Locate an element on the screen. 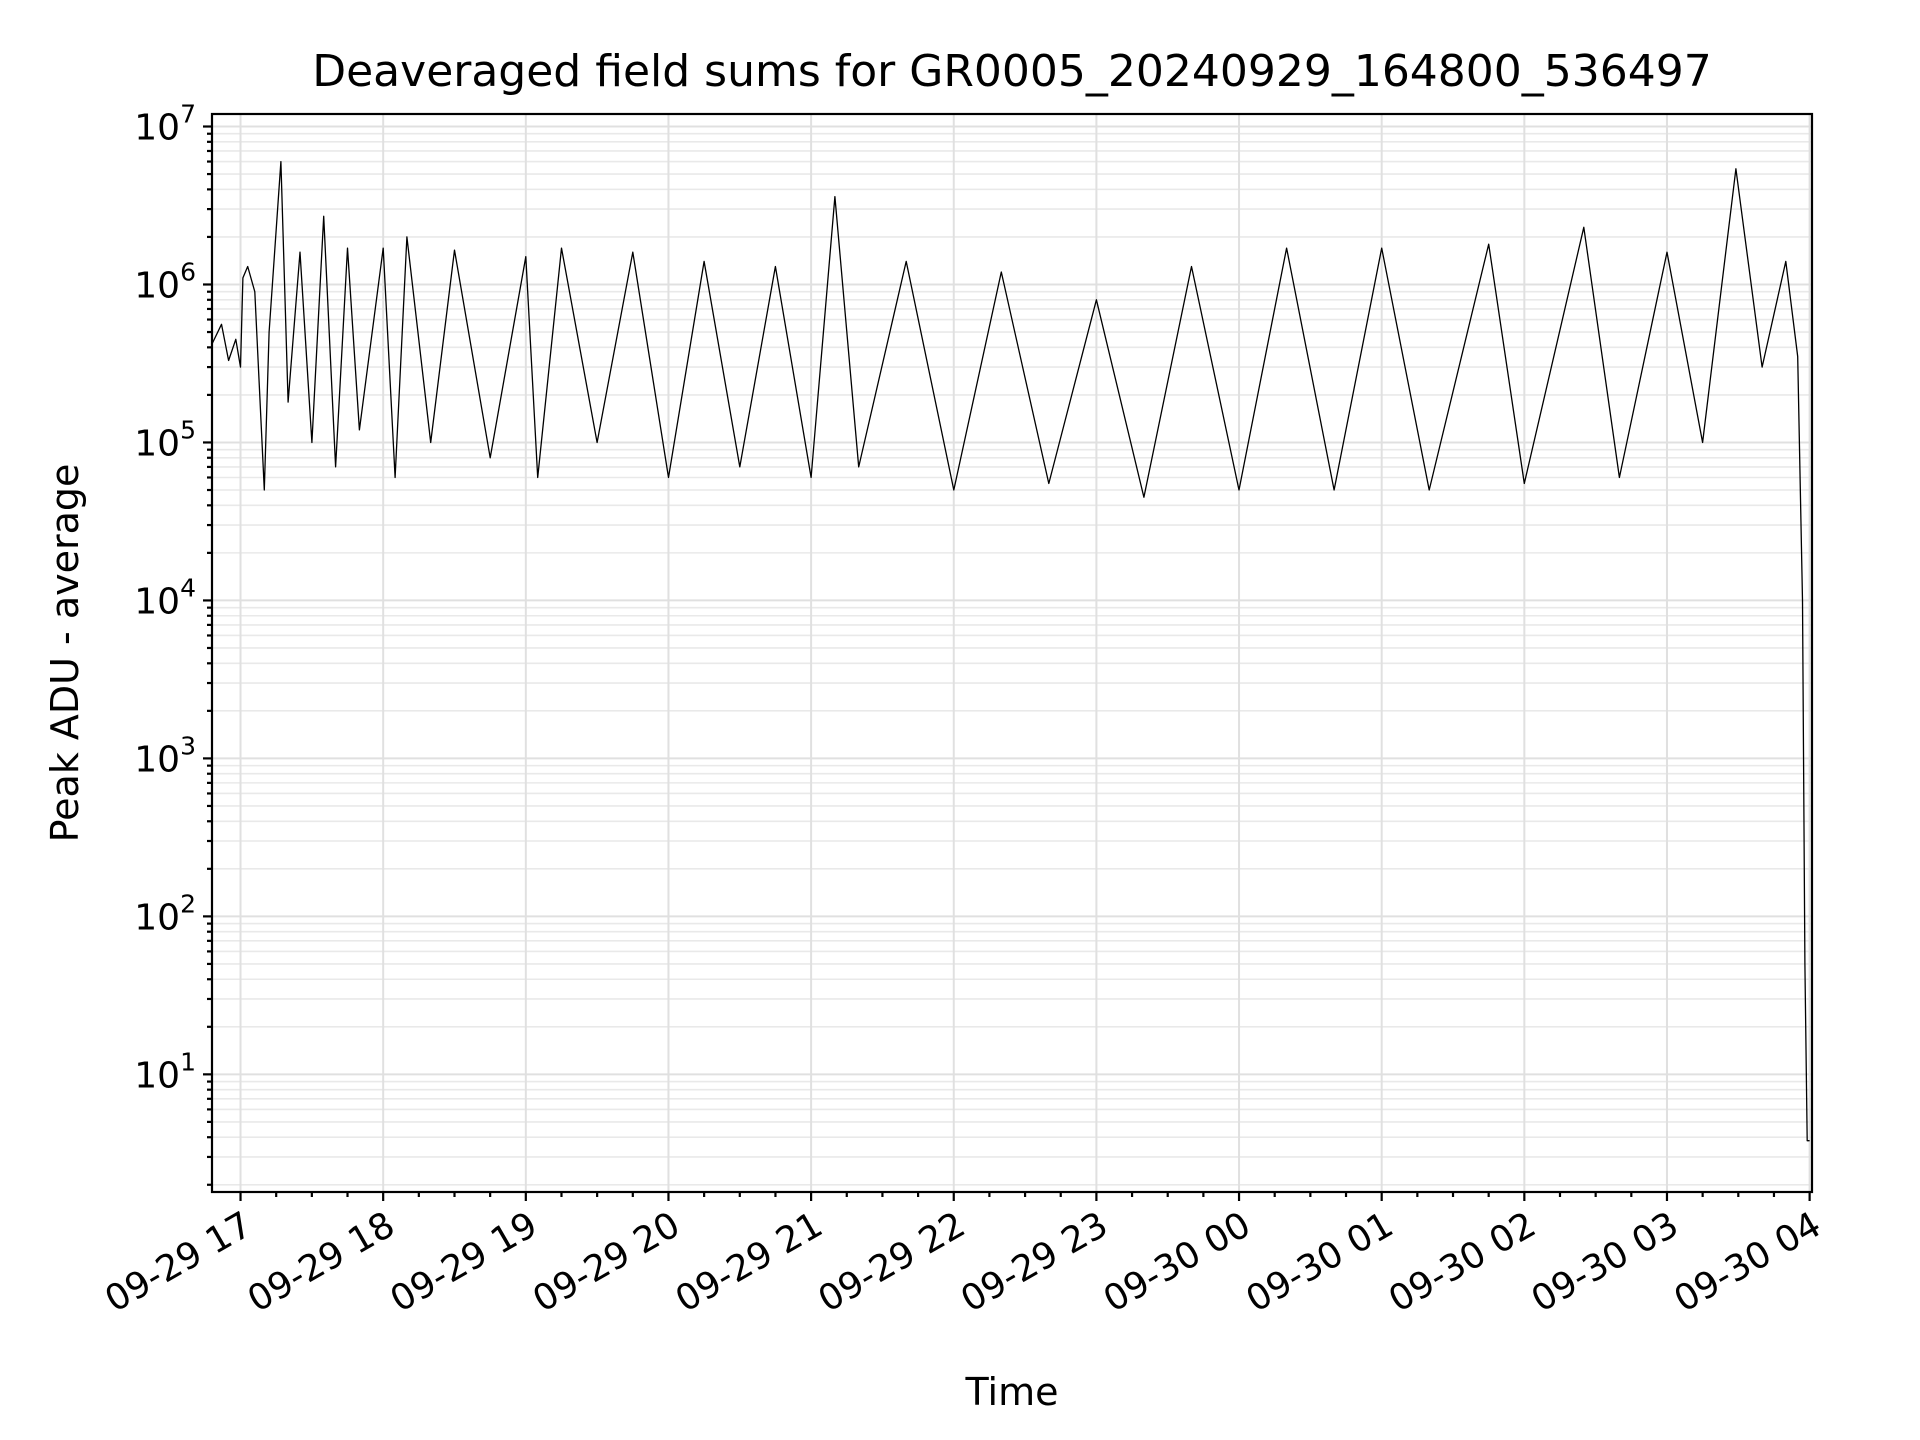 This screenshot has width=1920, height=1440. y-tick-label: 10³ is located at coordinates (165, 755).